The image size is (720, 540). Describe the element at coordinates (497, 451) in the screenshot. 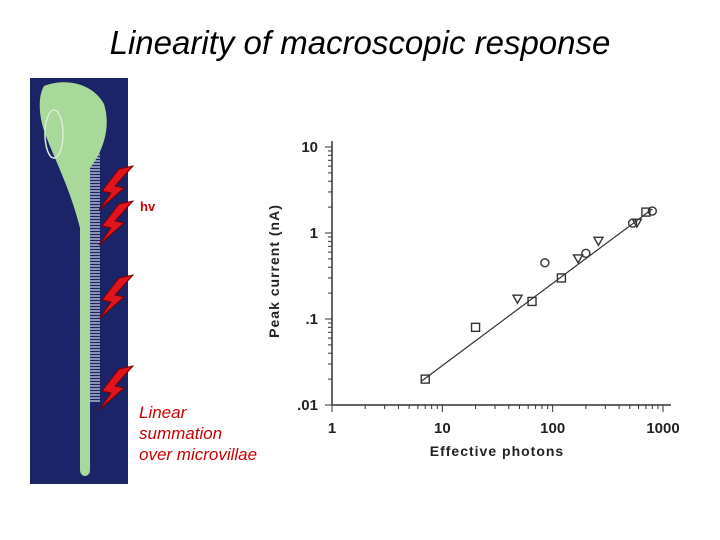

I see `x-axis-label: Effective photons` at that location.